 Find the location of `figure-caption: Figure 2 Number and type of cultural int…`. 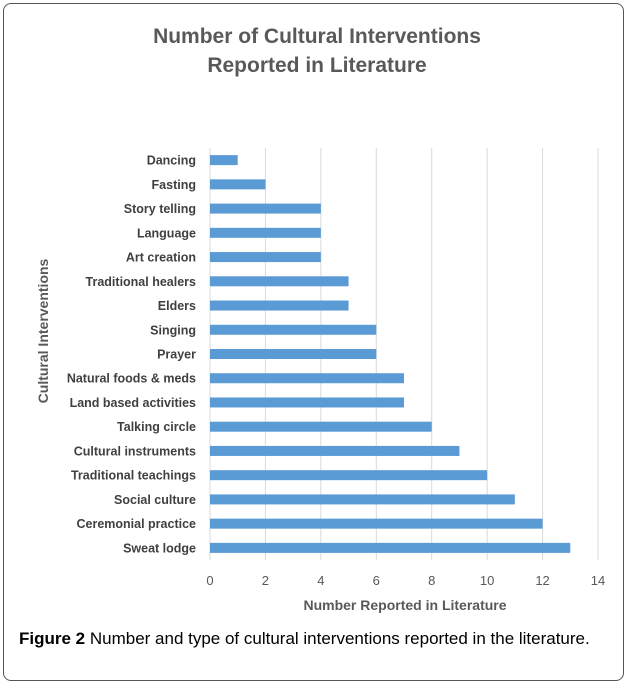

figure-caption: Figure 2 Number and type of cultural int… is located at coordinates (317, 638).